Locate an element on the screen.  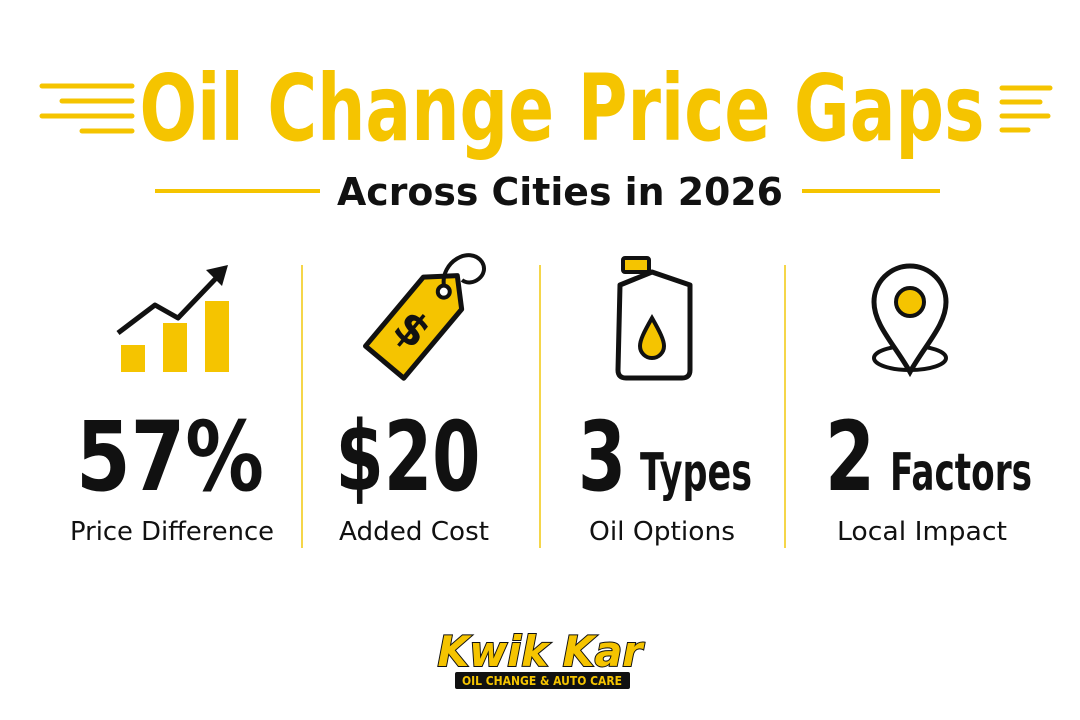
logo-bar is located at coordinates (542, 680).